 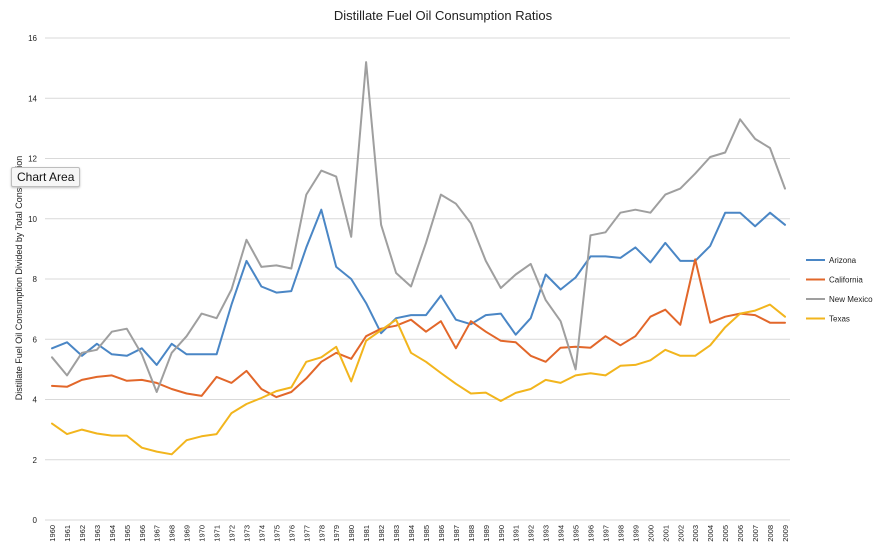 I want to click on x-tick-label: 2001, so click(x=665, y=533).